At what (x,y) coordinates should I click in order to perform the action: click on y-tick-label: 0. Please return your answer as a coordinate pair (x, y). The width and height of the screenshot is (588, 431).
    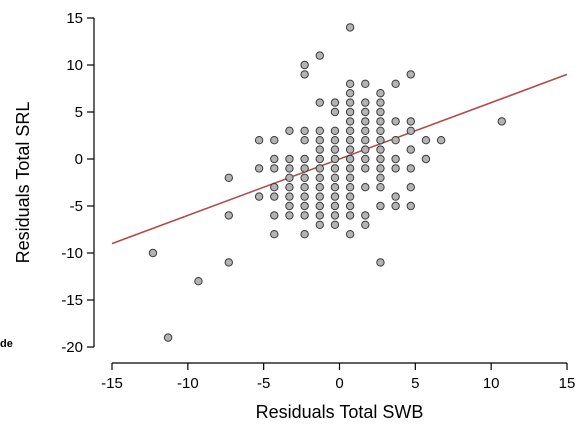
    Looking at the image, I should click on (79, 159).